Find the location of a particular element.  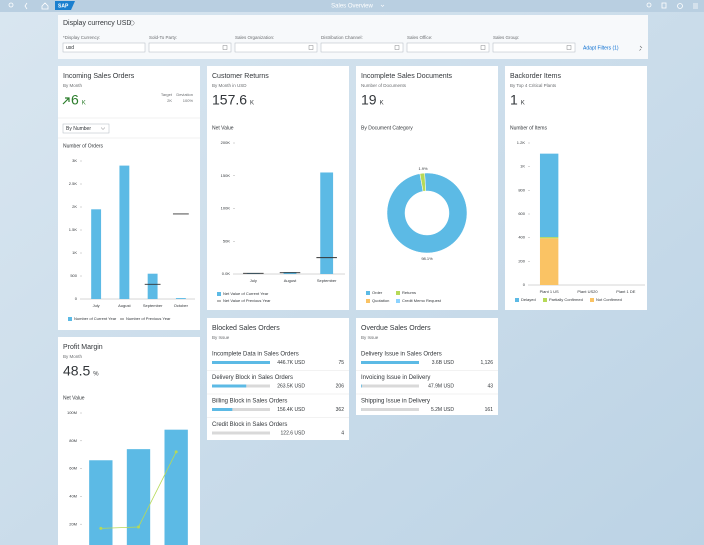

y-tick-label: 0 is located at coordinates (76, 298).